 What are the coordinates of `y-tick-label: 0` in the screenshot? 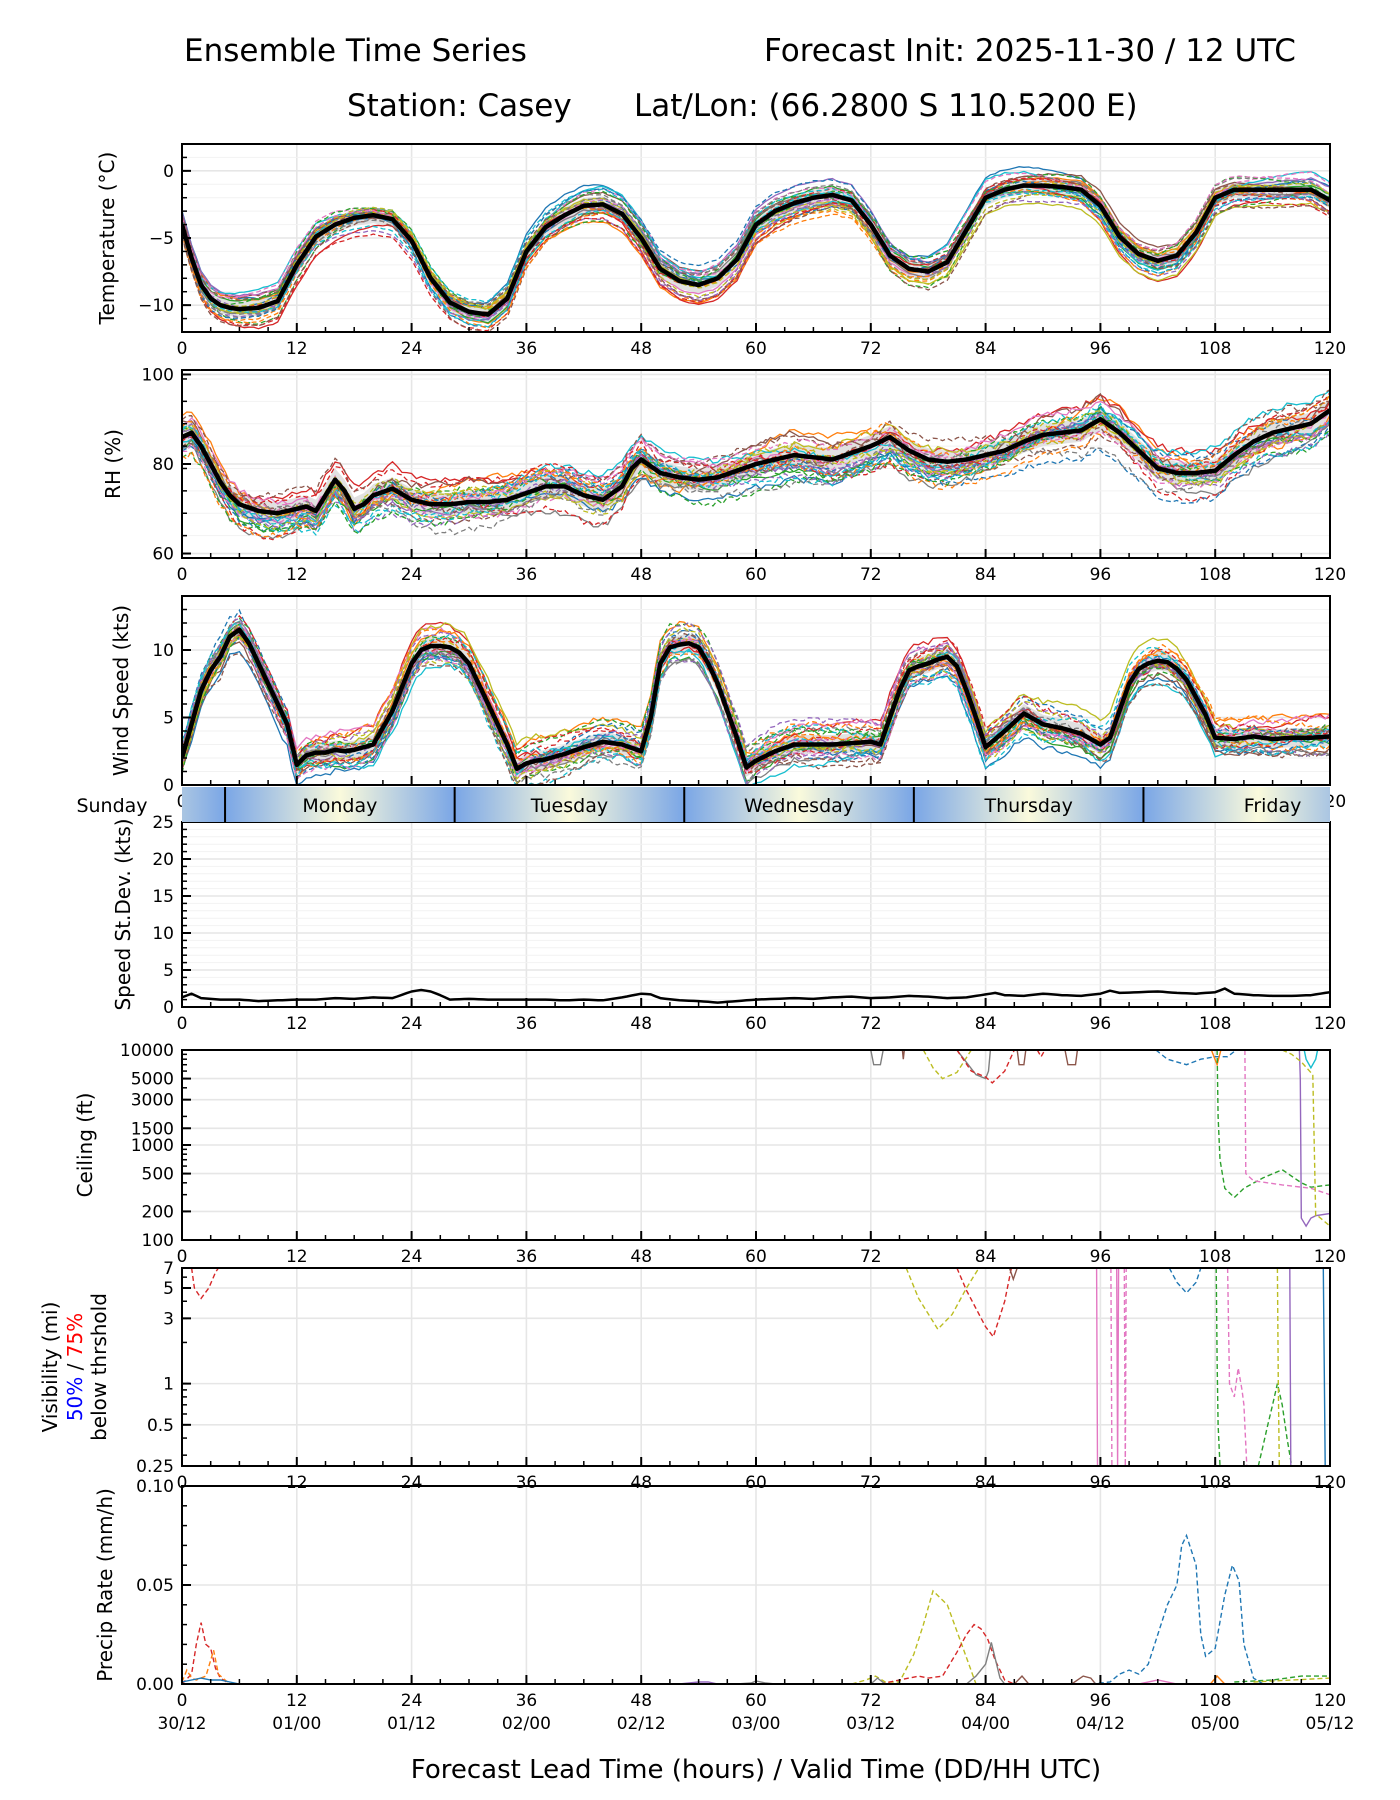 It's located at (168, 172).